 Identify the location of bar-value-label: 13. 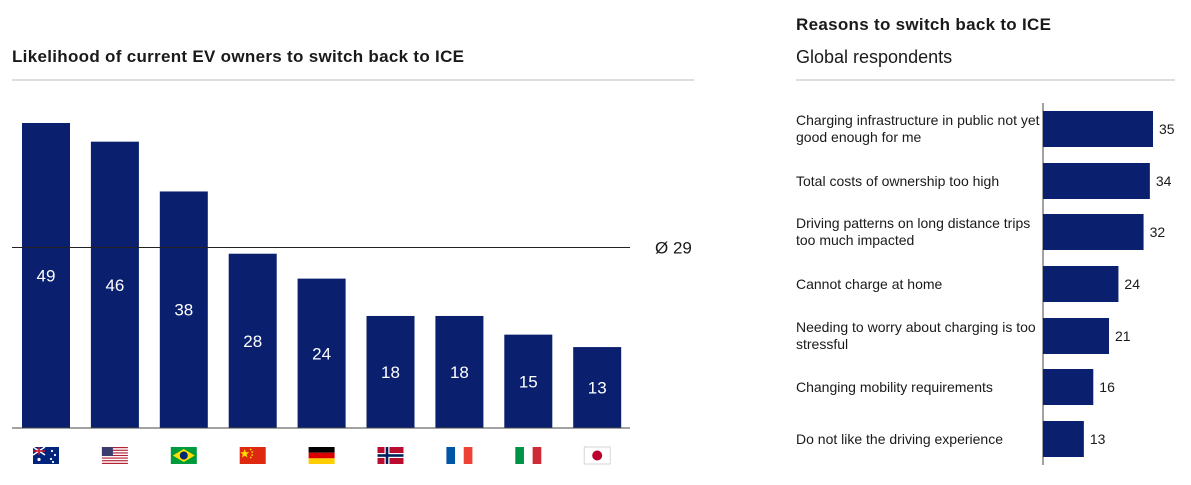
(597, 388).